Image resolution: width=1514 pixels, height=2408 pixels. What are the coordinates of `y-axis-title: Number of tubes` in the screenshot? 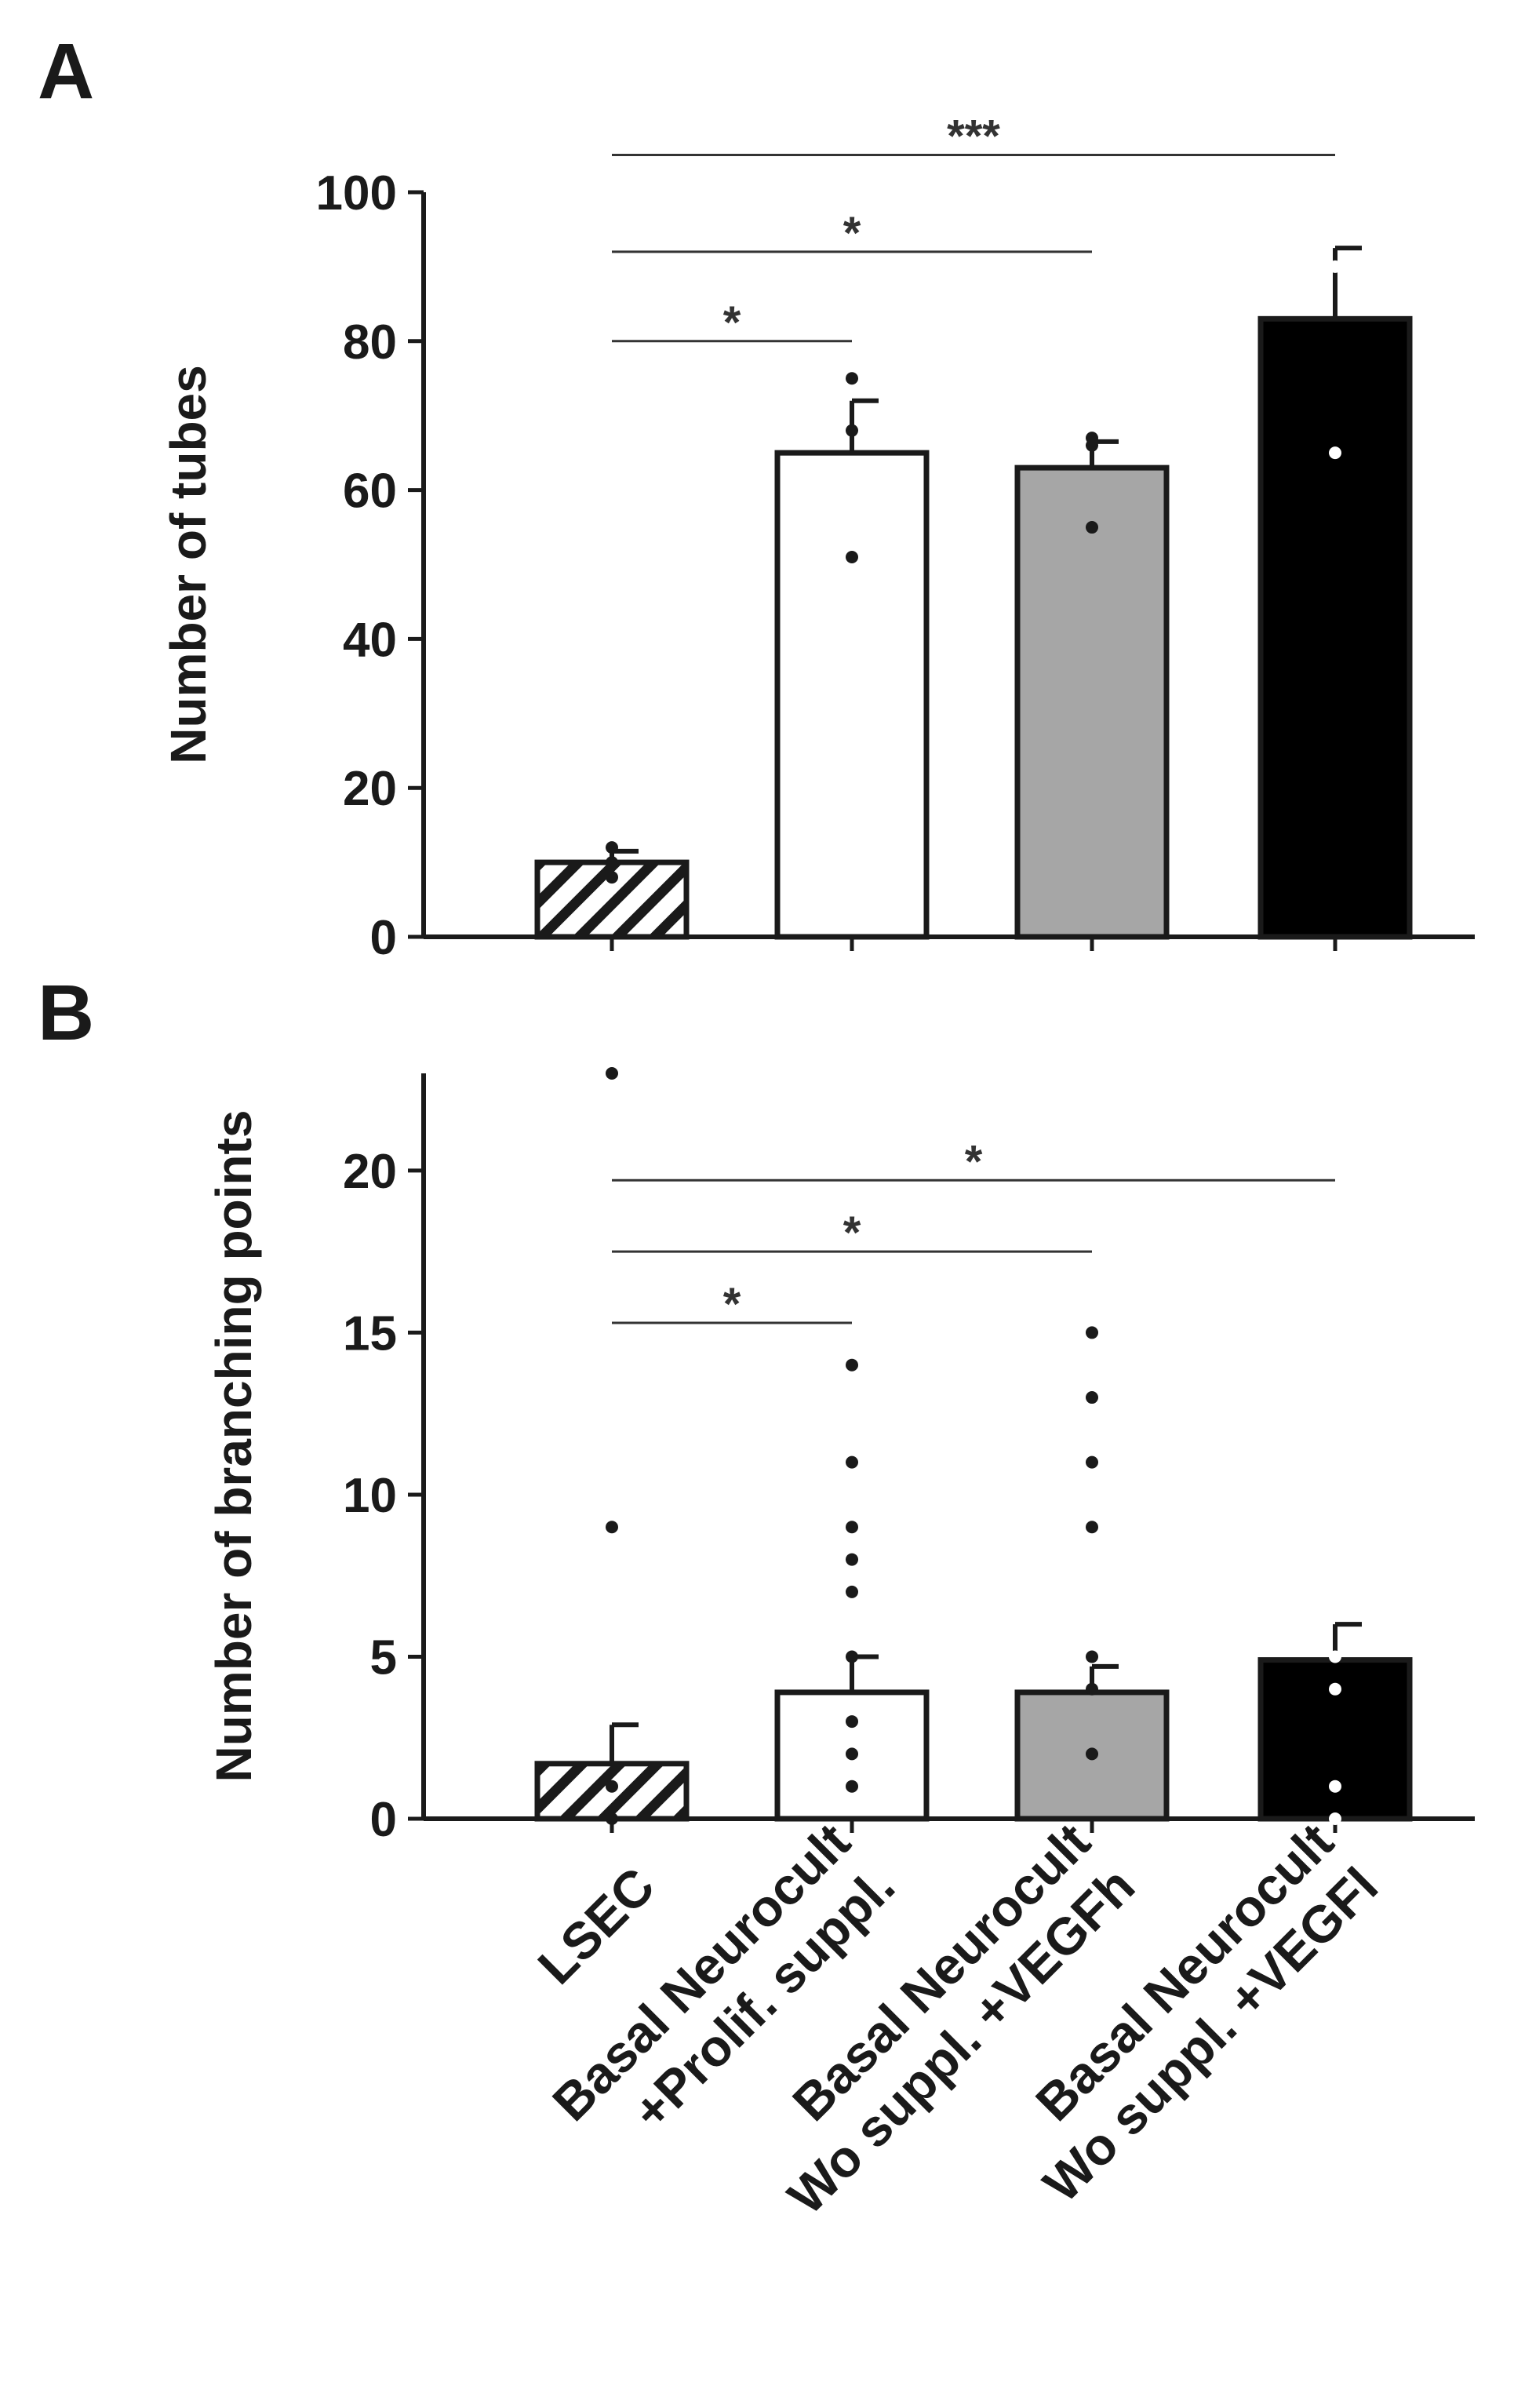 It's located at (188, 564).